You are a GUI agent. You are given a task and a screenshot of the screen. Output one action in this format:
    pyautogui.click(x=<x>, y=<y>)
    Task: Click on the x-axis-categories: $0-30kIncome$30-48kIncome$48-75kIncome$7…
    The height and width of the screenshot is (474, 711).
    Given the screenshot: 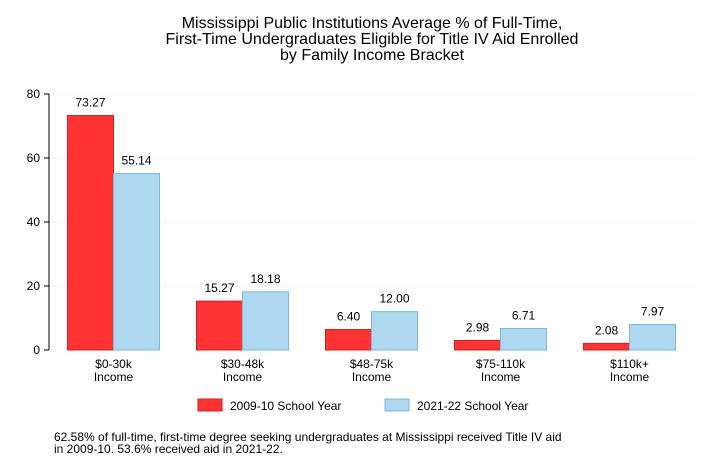 What is the action you would take?
    pyautogui.click(x=372, y=370)
    